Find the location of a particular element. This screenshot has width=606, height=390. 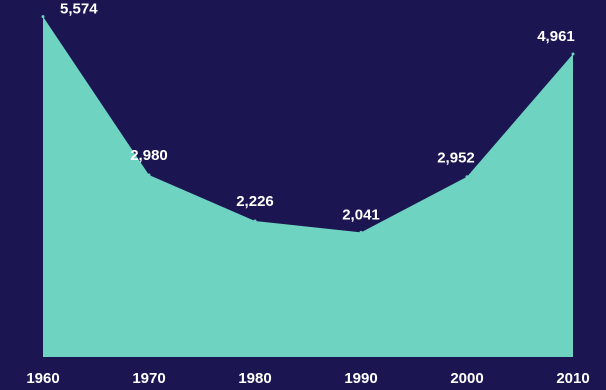

x-tick-label-1960: 1960 is located at coordinates (42, 378).